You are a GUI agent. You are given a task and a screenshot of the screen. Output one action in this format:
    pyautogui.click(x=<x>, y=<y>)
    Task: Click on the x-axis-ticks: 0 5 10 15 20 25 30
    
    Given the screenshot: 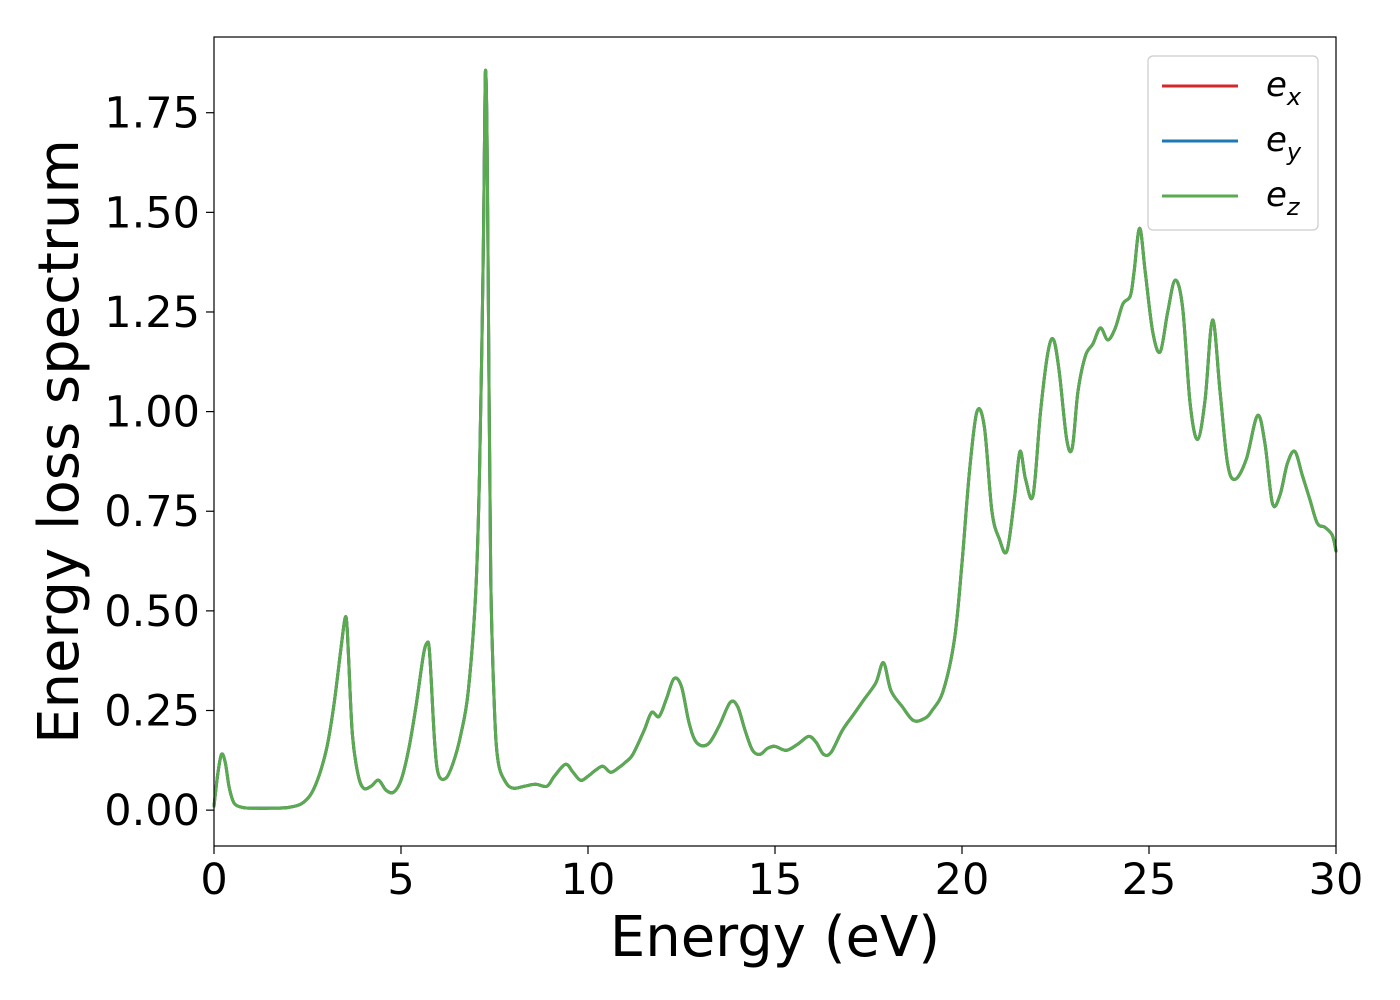 What is the action you would take?
    pyautogui.click(x=781, y=875)
    